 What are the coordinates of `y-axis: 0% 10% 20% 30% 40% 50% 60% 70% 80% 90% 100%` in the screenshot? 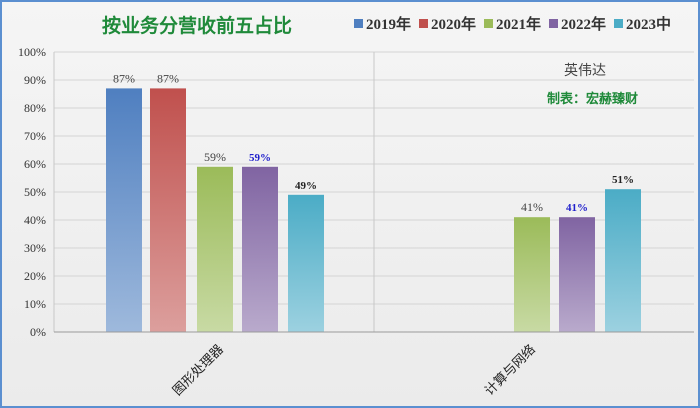 It's located at (32, 192).